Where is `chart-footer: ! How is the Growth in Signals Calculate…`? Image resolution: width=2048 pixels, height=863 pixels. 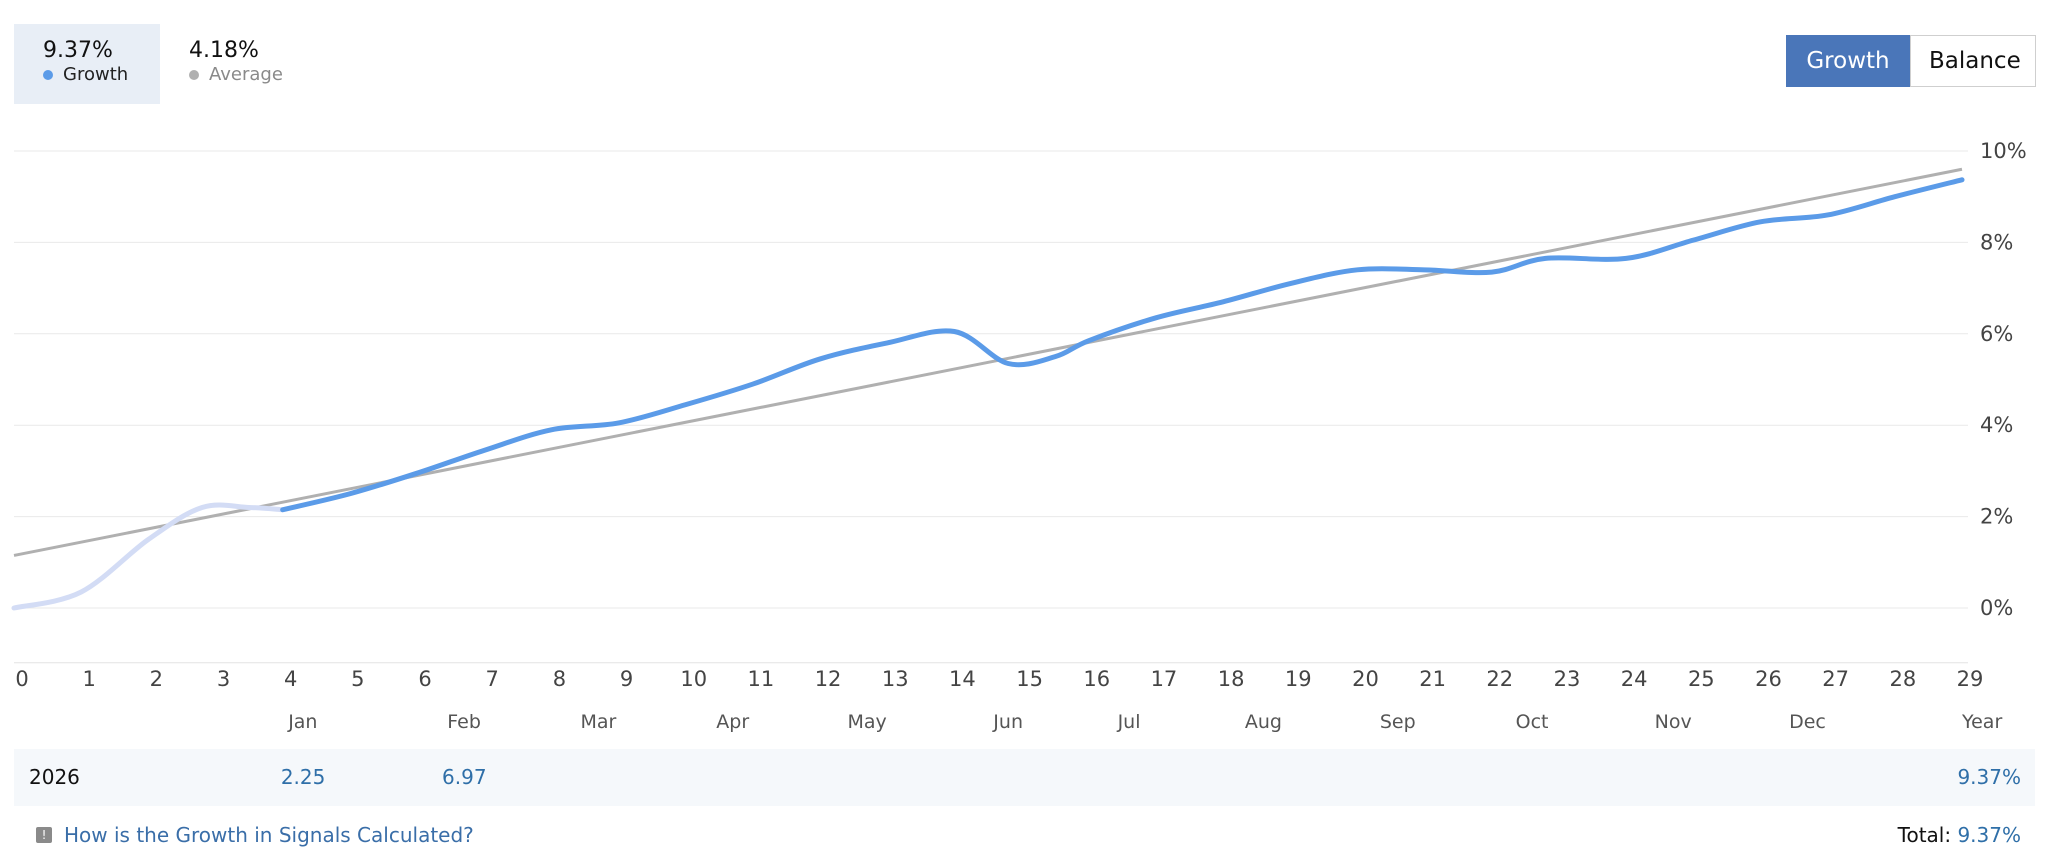
chart-footer: ! How is the Growth in Signals Calculate… is located at coordinates (1024, 837).